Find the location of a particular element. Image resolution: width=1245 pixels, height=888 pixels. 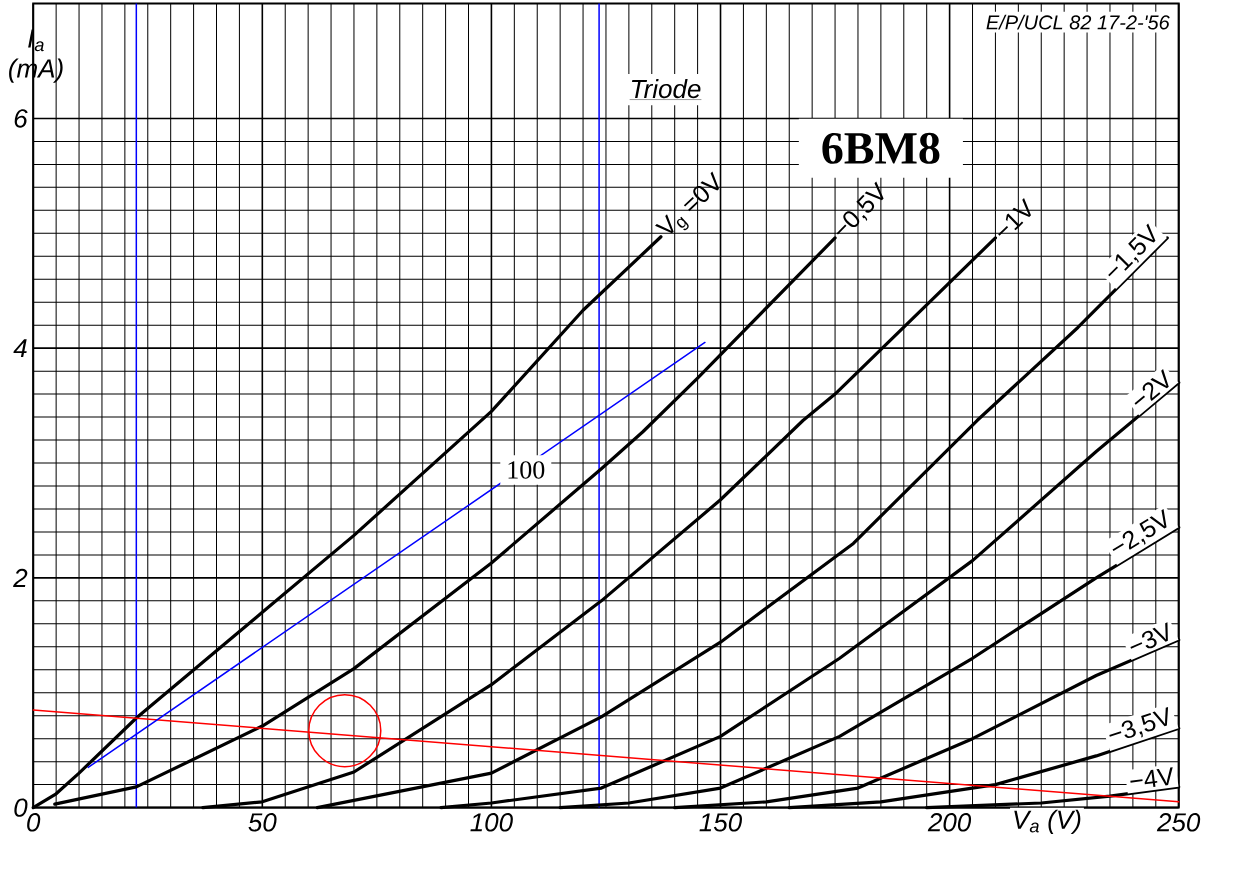

text: 6BM8 is located at coordinates (881, 148).